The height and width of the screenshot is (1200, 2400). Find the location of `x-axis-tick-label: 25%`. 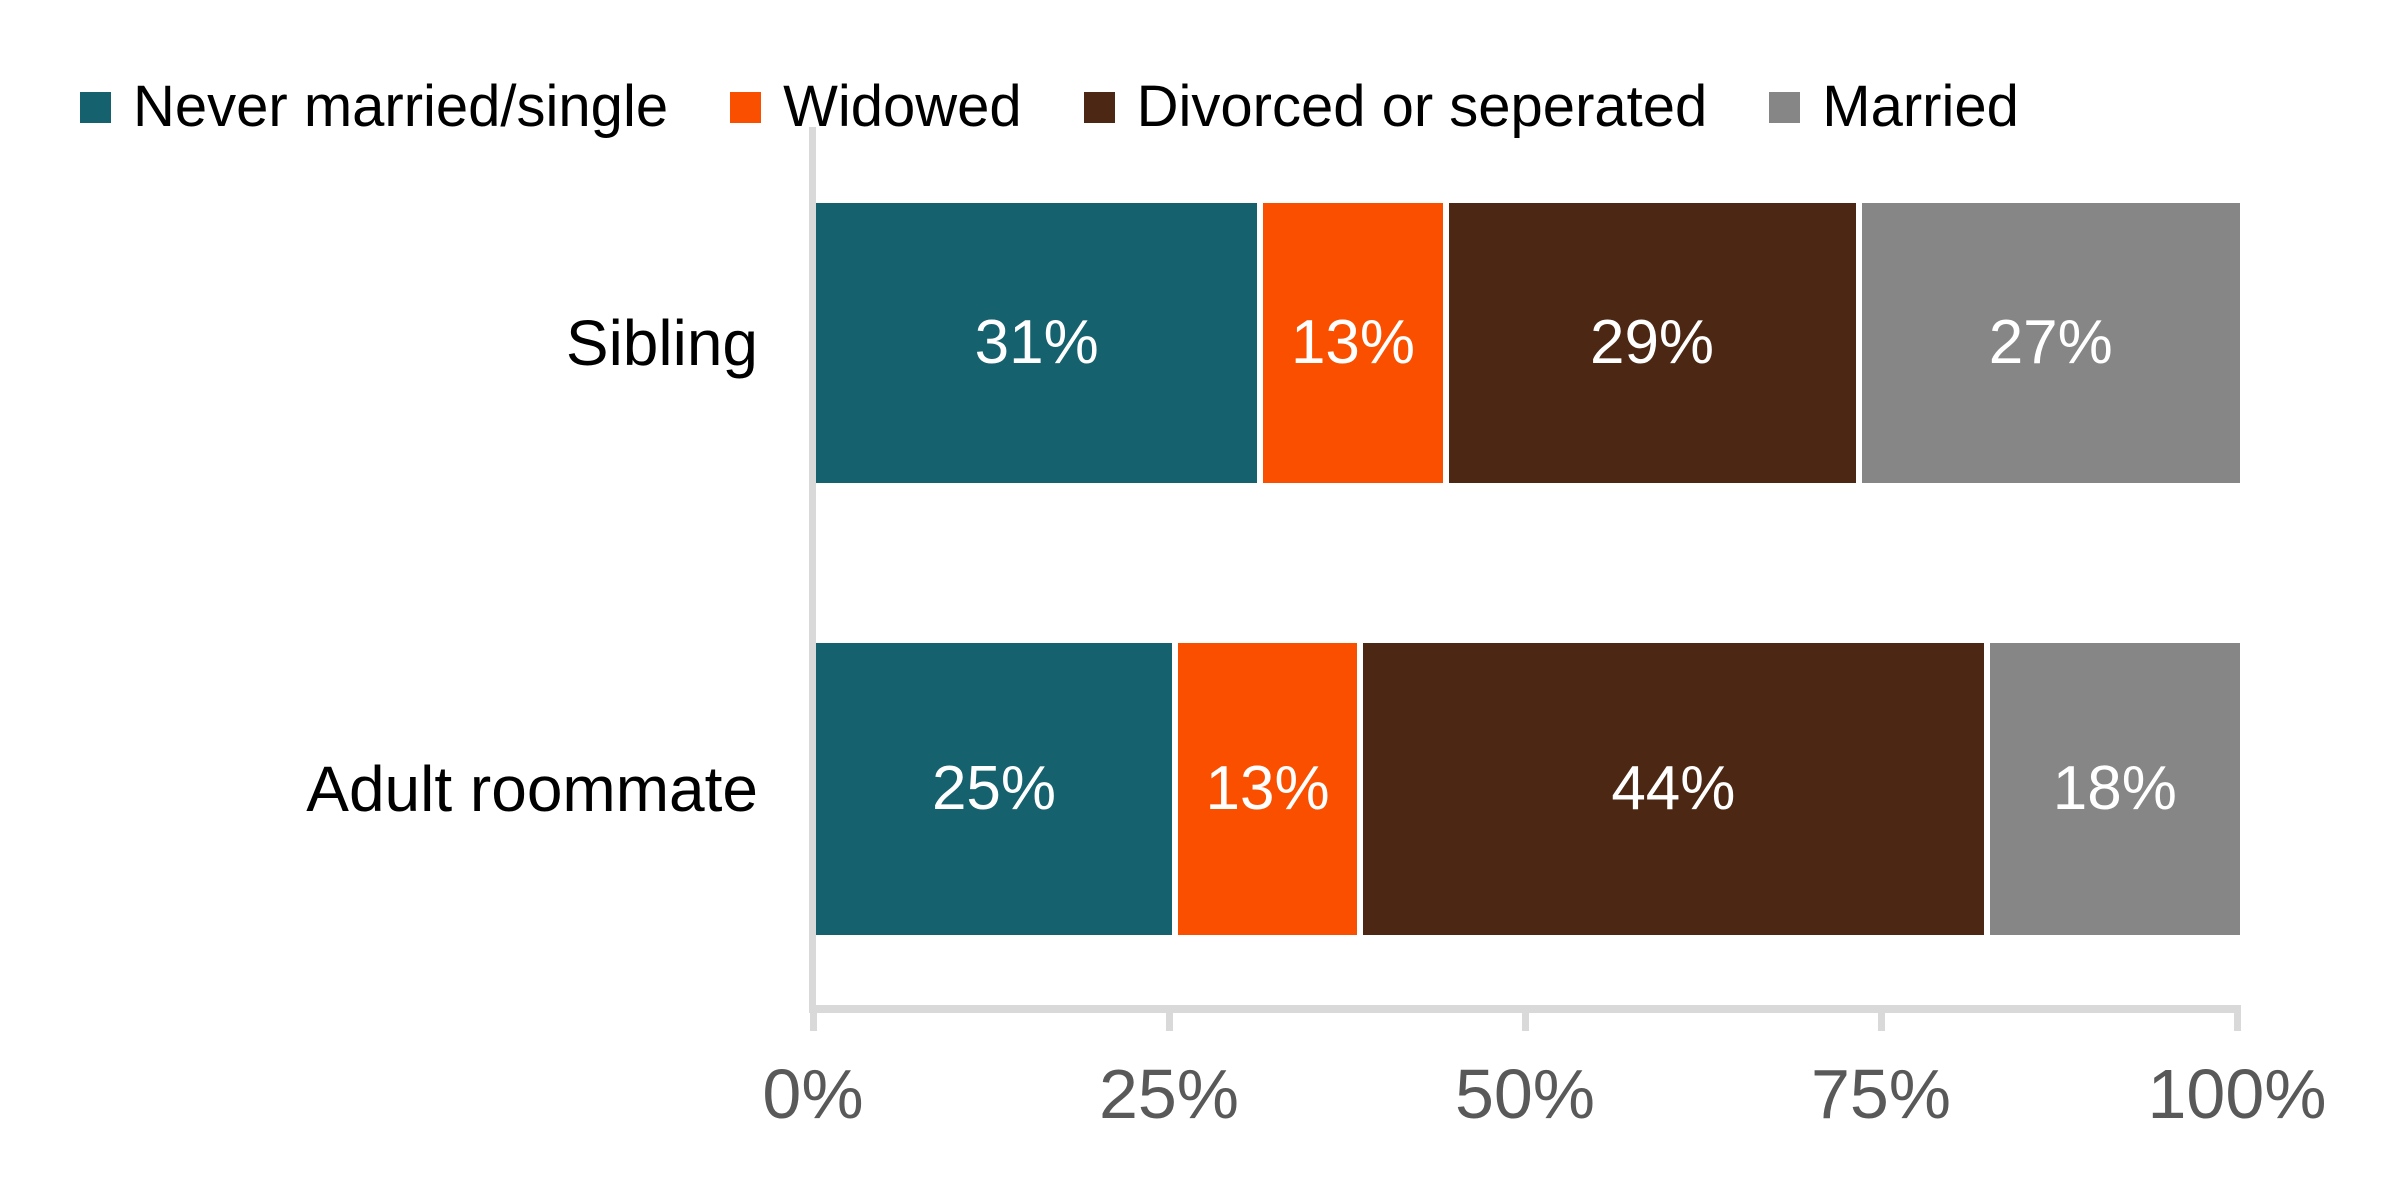

x-axis-tick-label: 25% is located at coordinates (1169, 1094).